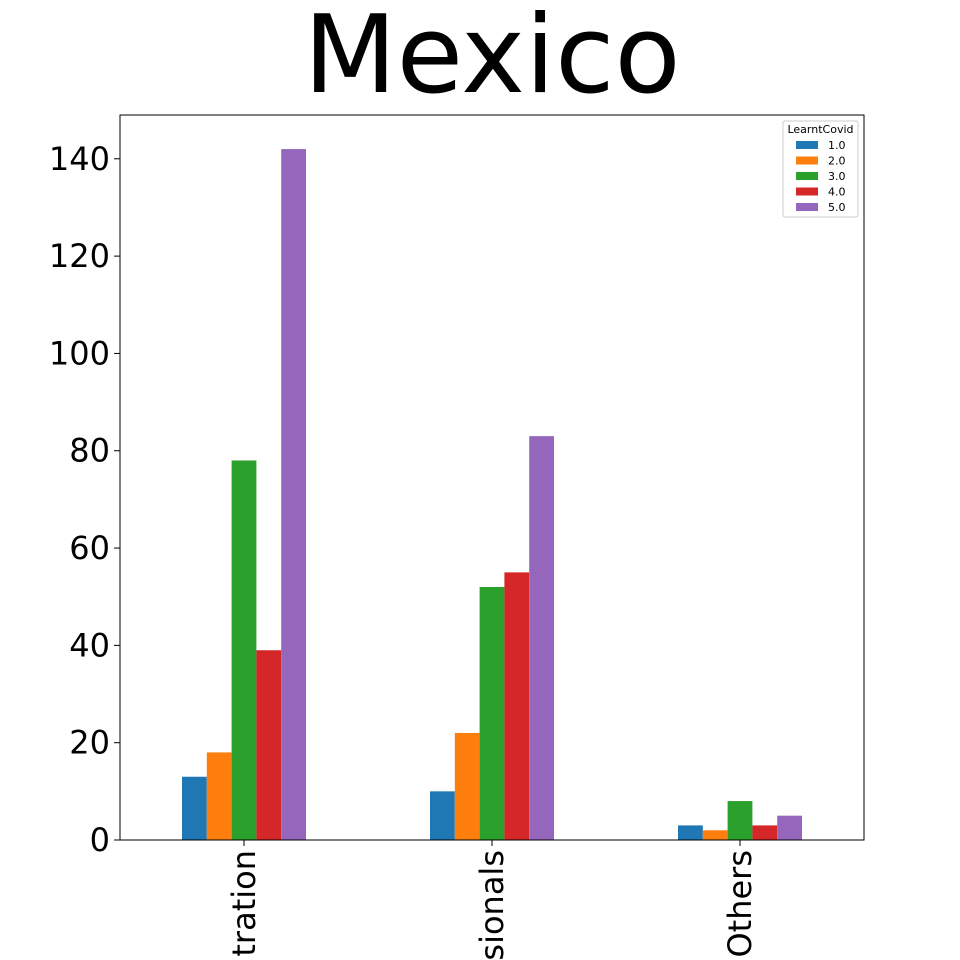 This screenshot has width=960, height=960. What do you see at coordinates (467, 786) in the screenshot?
I see `bar-sionals-2.0` at bounding box center [467, 786].